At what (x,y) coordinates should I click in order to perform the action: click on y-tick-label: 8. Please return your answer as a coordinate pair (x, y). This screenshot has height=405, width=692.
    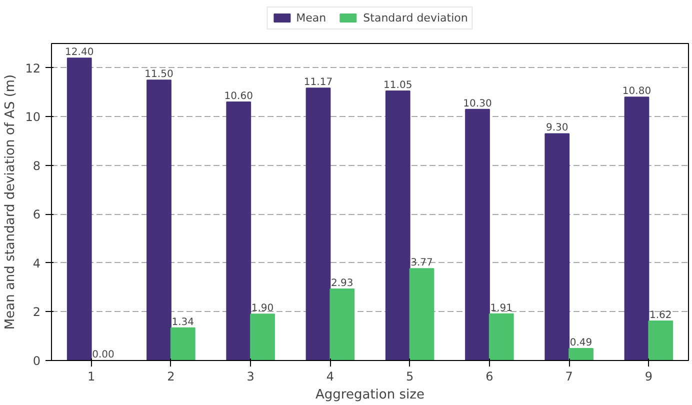
    Looking at the image, I should click on (36, 165).